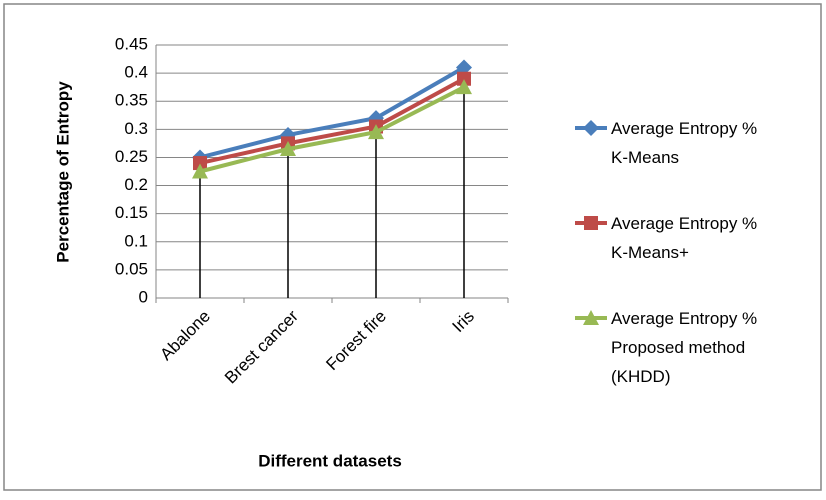 This screenshot has width=826, height=500. I want to click on y-tick-label: 0, so click(143, 296).